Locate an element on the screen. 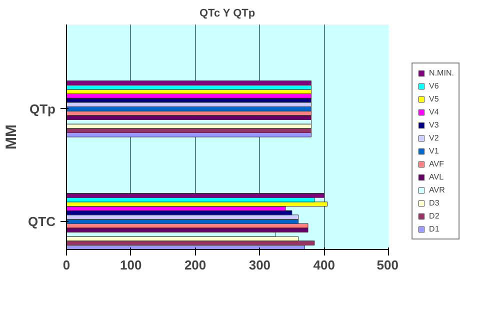 The image size is (500, 333). legend-label: N.MIN. is located at coordinates (441, 72).